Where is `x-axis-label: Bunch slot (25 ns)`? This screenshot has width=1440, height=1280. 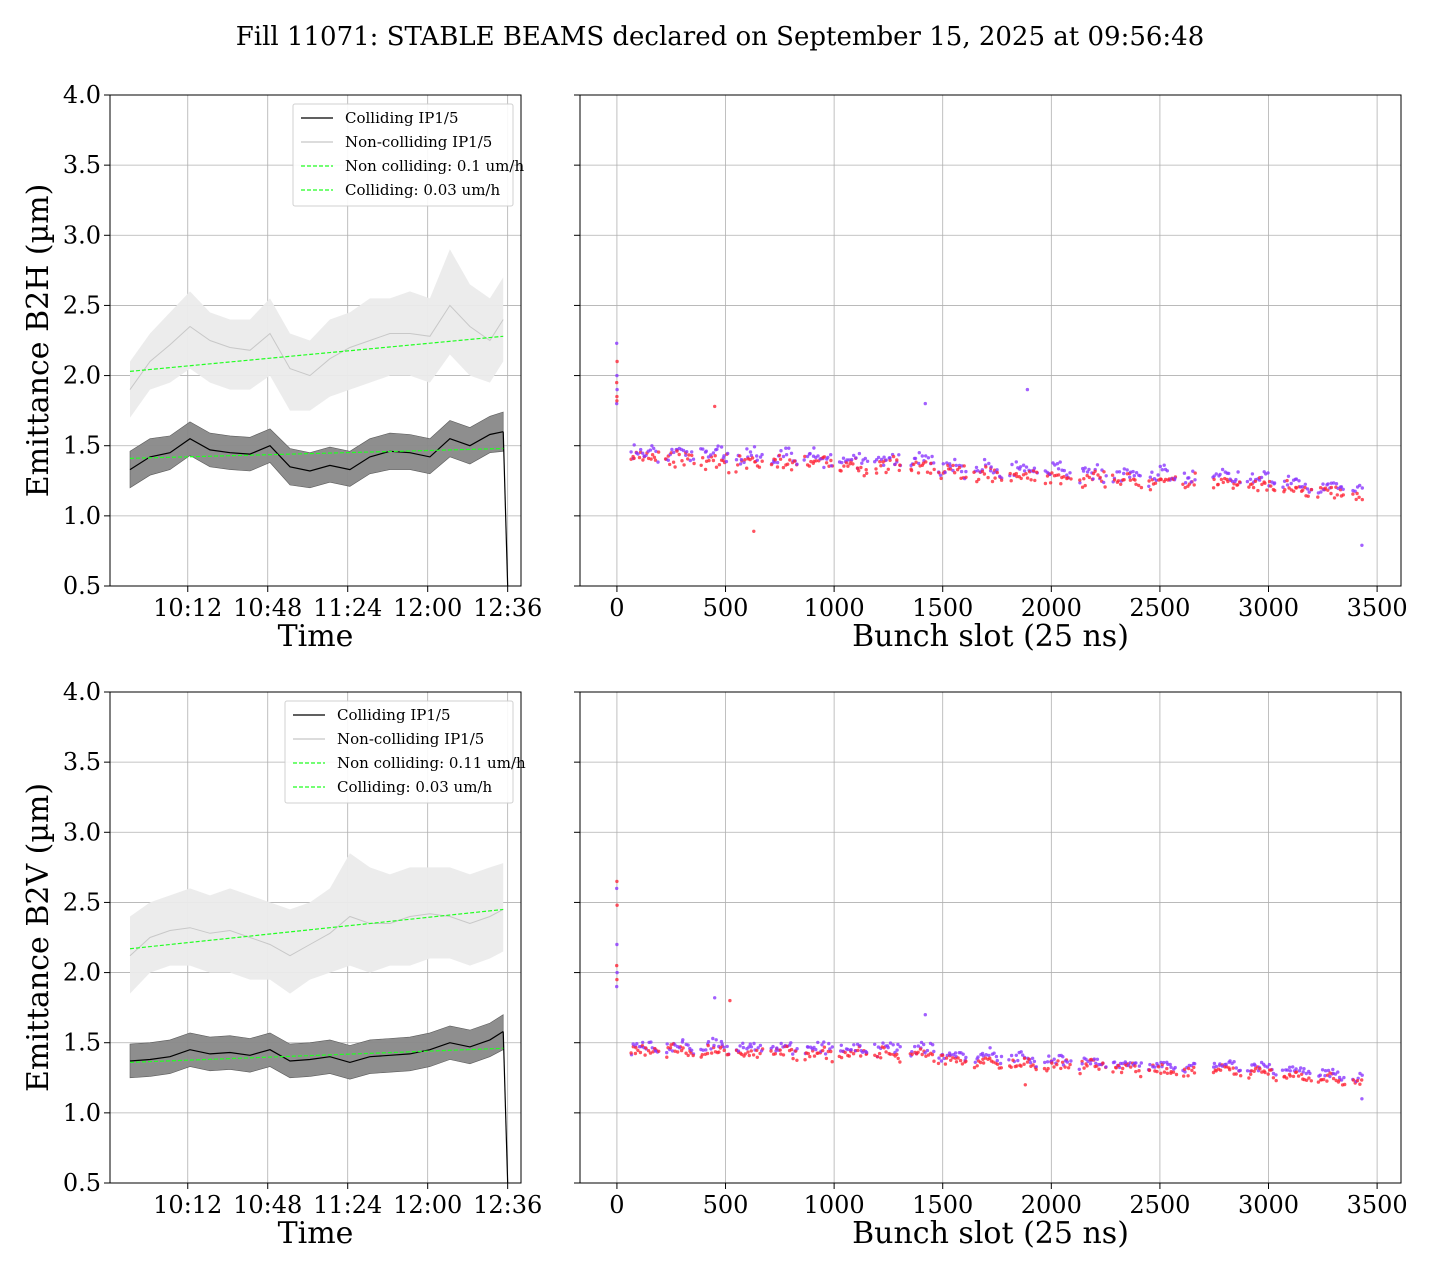 x-axis-label: Bunch slot (25 ns) is located at coordinates (990, 1233).